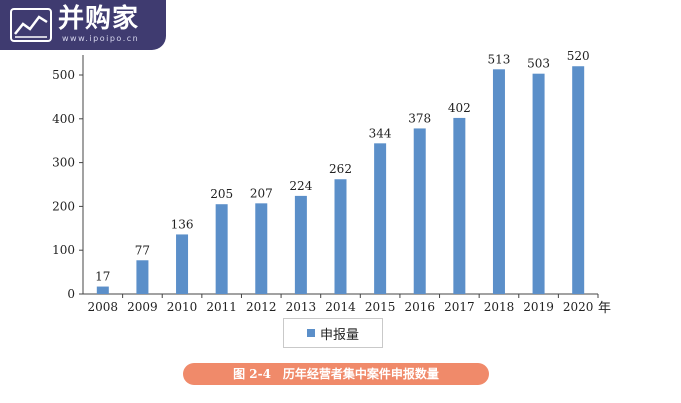  I want to click on logo-url: www.ipoipo.cn, so click(101, 38).